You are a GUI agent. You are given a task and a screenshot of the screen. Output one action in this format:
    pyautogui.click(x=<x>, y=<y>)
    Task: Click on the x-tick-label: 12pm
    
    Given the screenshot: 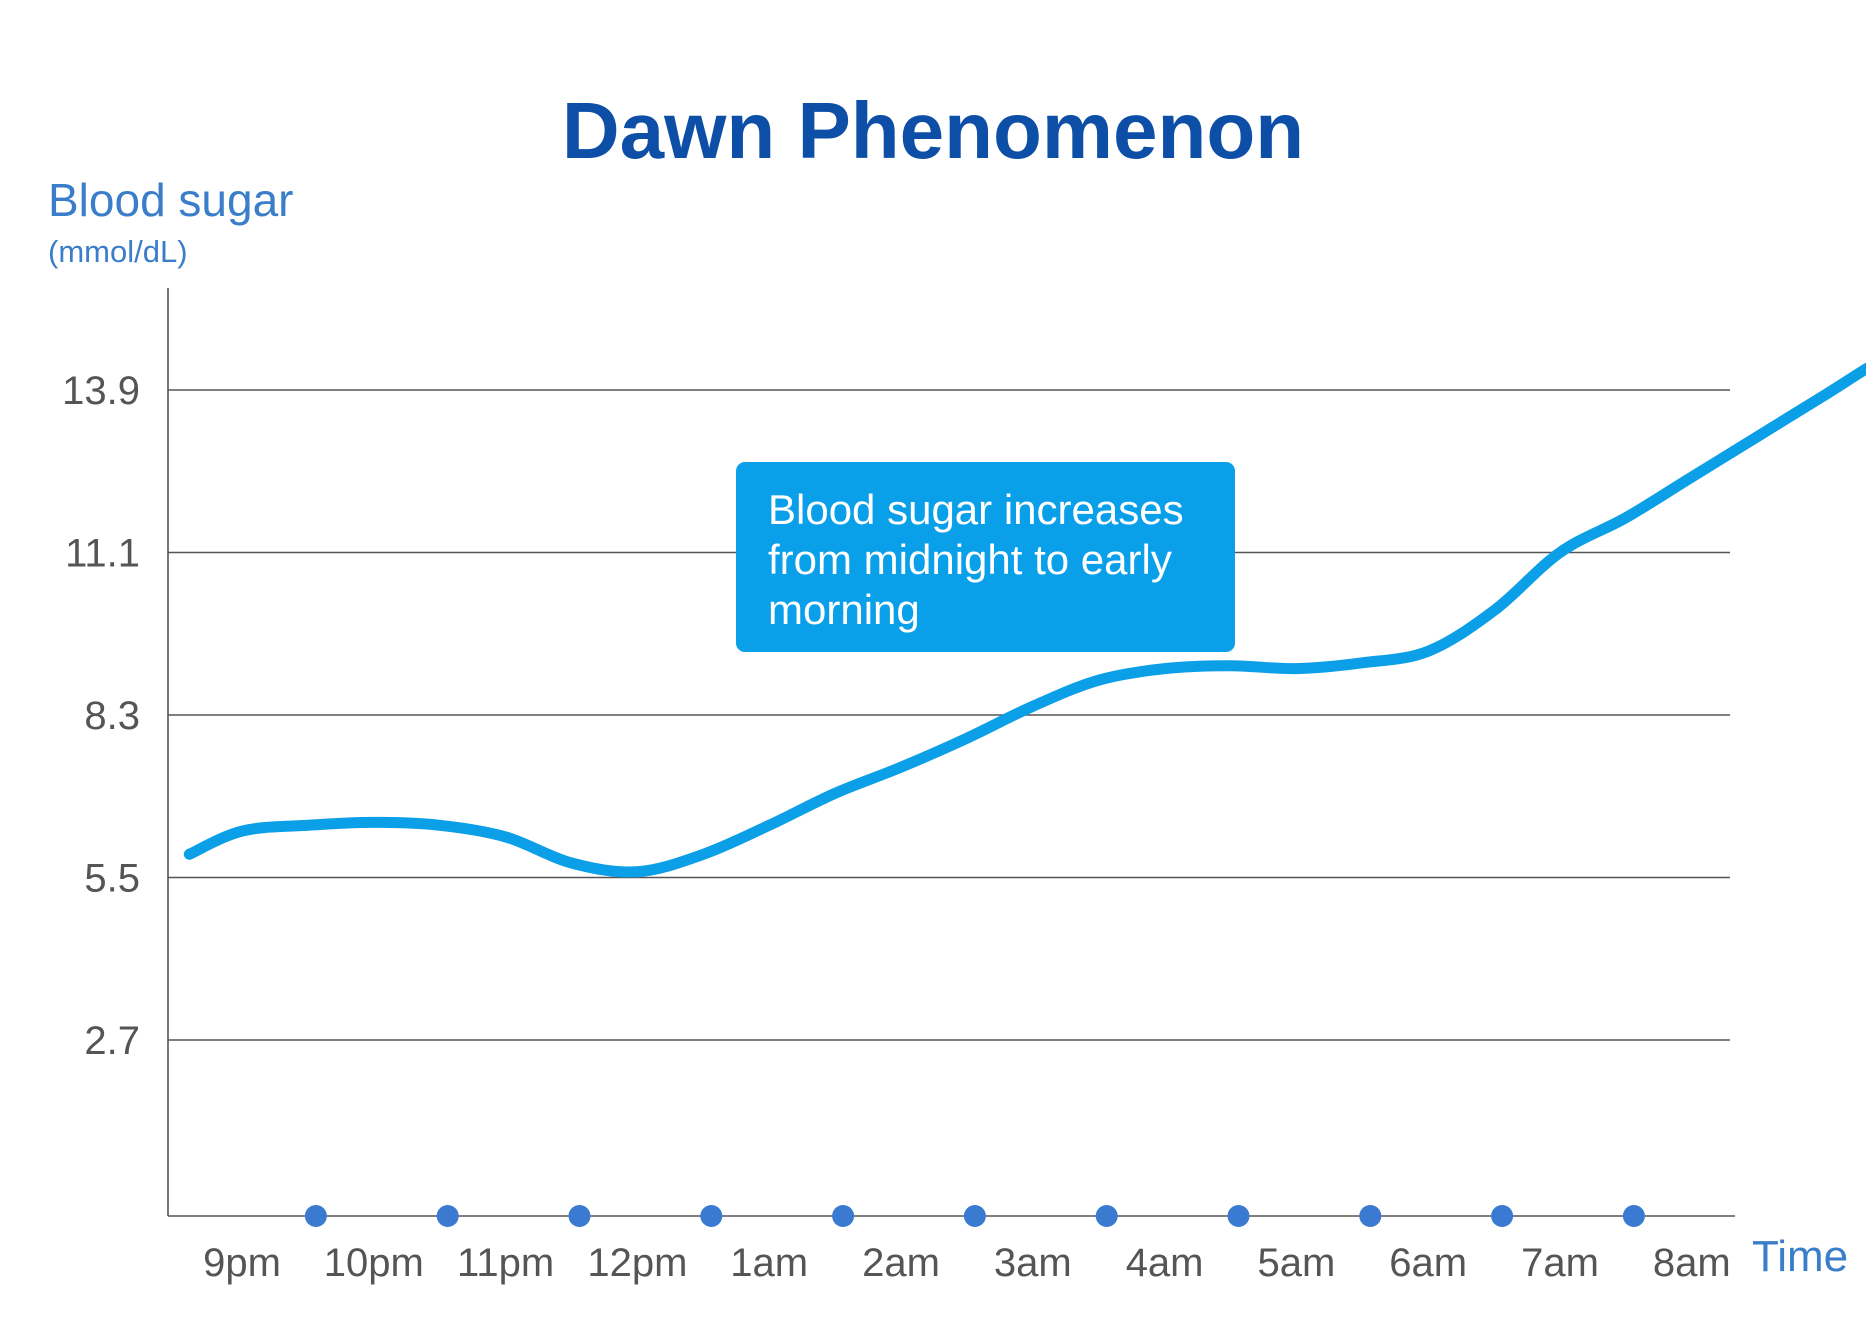 What is the action you would take?
    pyautogui.click(x=637, y=1263)
    